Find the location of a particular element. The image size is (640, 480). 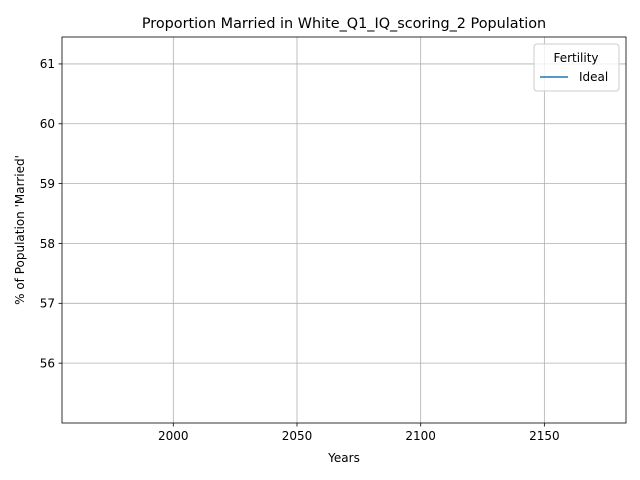

y-tick-label: 57 is located at coordinates (47, 304).